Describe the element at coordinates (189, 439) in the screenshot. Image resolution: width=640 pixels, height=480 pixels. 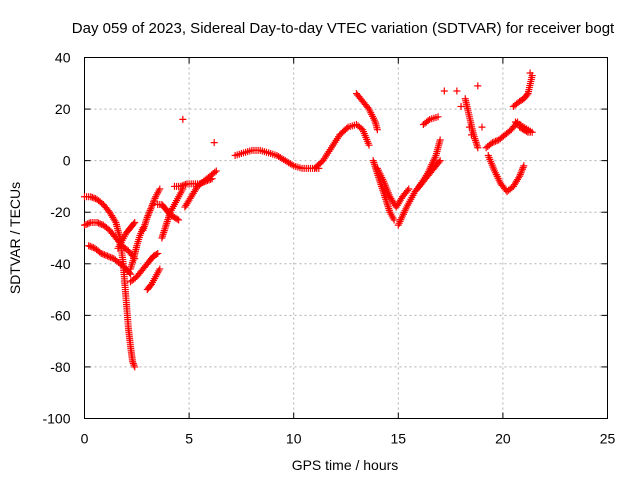
I see `x-tick-label: 5` at that location.